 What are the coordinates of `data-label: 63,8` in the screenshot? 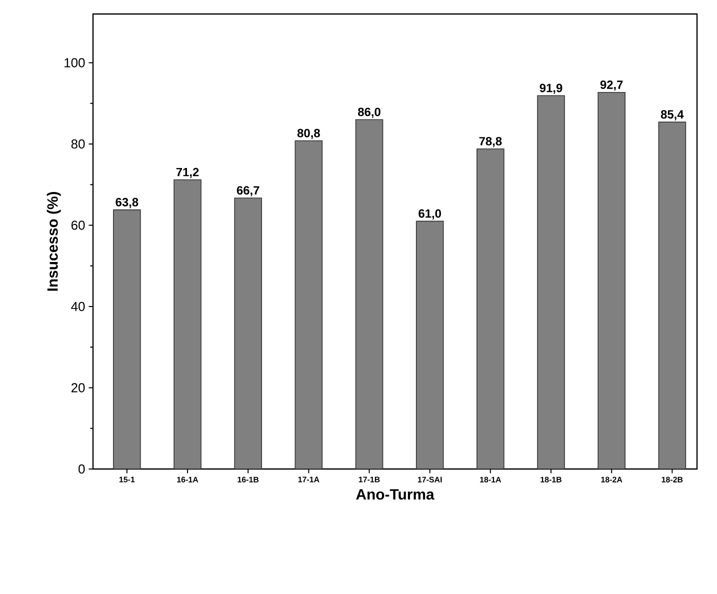 It's located at (127, 203).